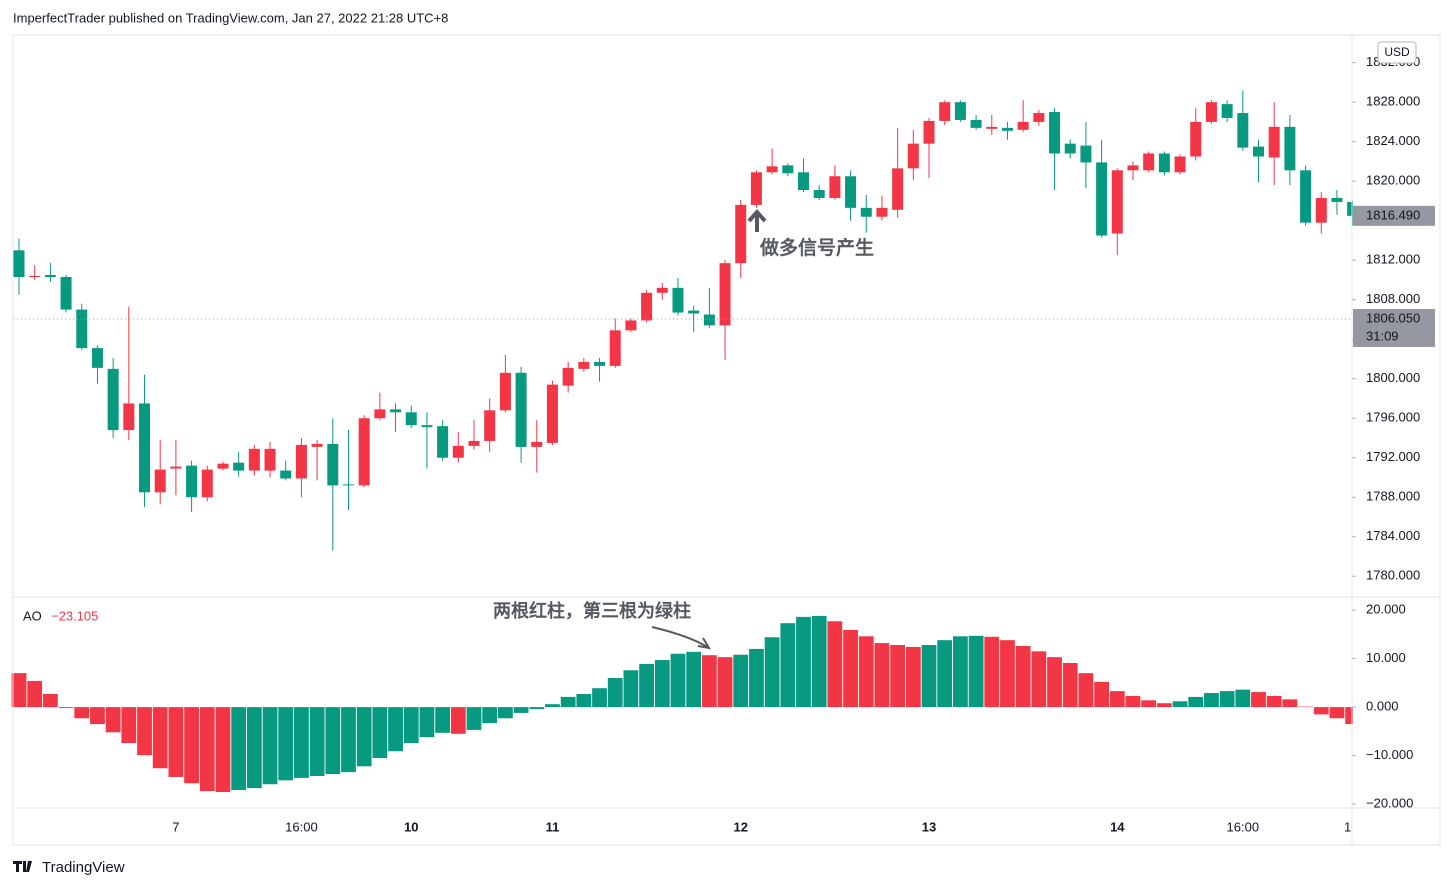  I want to click on y-tick-label: 1800.000, so click(1393, 377).